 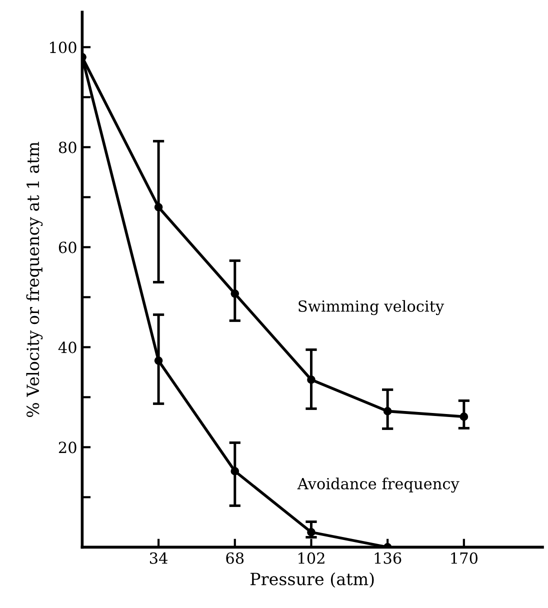 I want to click on x-axis-title: Pressure (atm), so click(x=312, y=580).